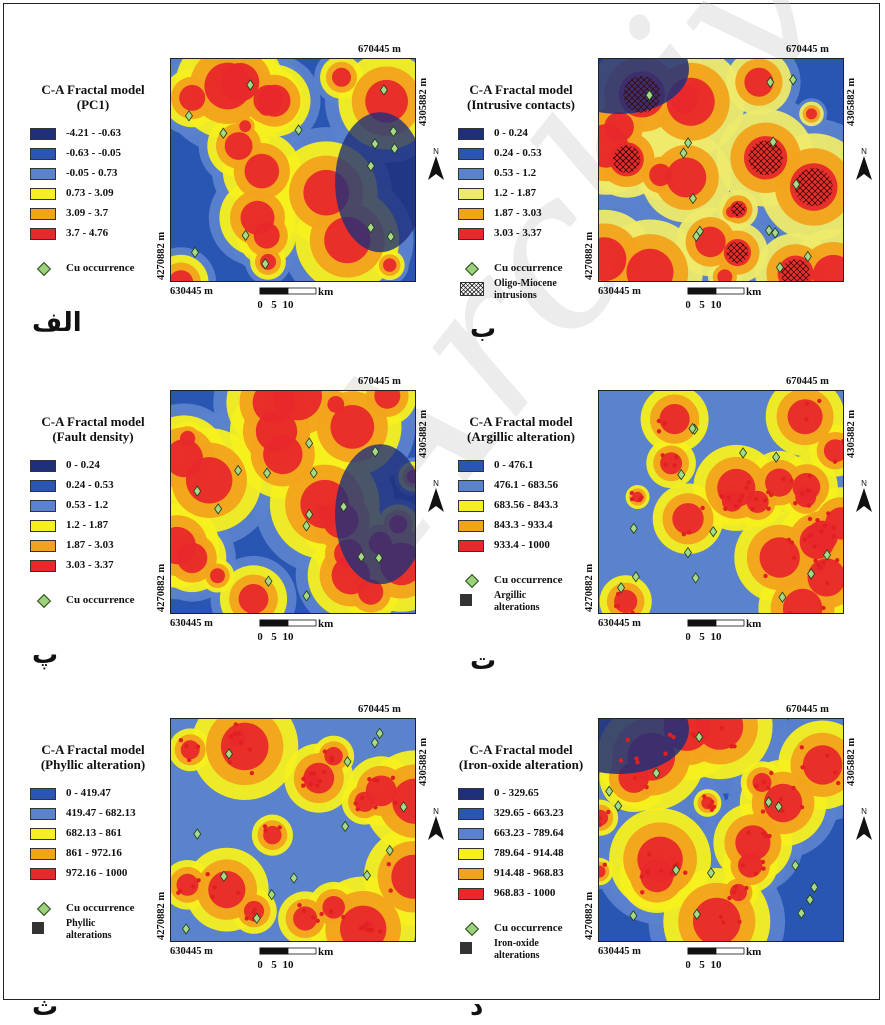  I want to click on legend-class-label: 1.87 - 3.03, so click(518, 213).